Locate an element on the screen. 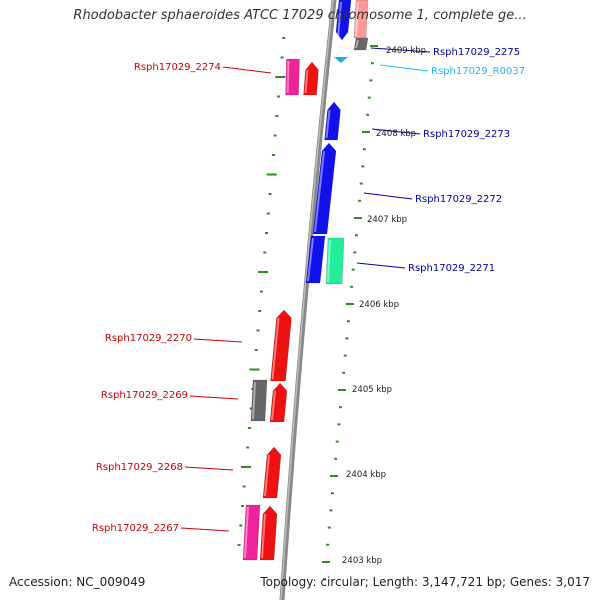 The height and width of the screenshot is (600, 600). gene-label: Rsph17029_2271 is located at coordinates (451, 268).